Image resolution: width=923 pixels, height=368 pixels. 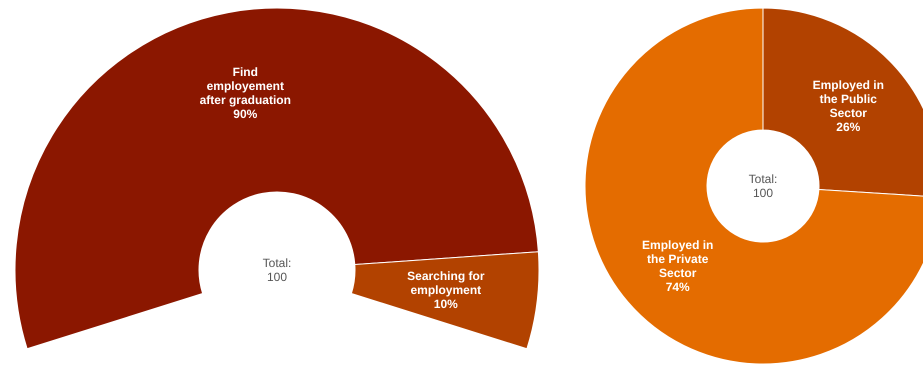 What do you see at coordinates (848, 99) in the screenshot?
I see `slice-label: Employed in the Public Sector` at bounding box center [848, 99].